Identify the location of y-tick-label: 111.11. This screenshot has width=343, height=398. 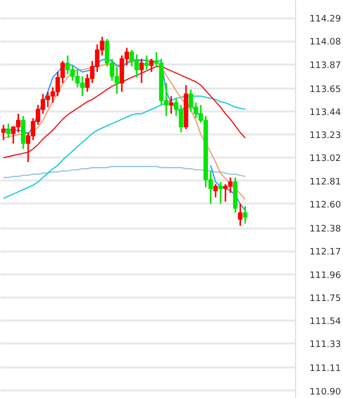
(325, 369).